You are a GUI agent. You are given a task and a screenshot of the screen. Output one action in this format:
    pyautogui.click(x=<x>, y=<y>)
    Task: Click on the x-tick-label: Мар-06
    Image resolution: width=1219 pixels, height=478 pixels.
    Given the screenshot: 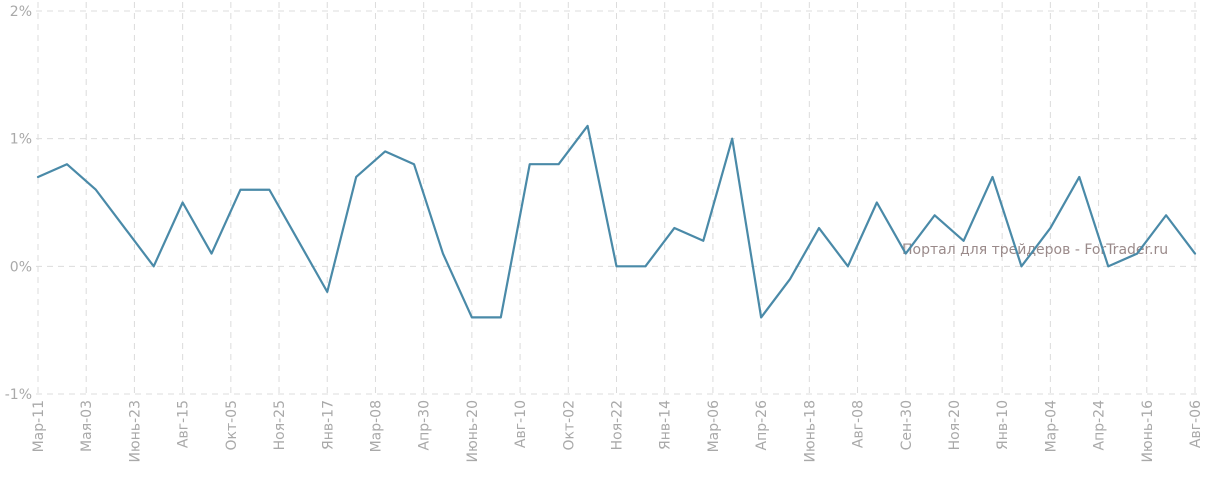 What is the action you would take?
    pyautogui.click(x=714, y=426)
    